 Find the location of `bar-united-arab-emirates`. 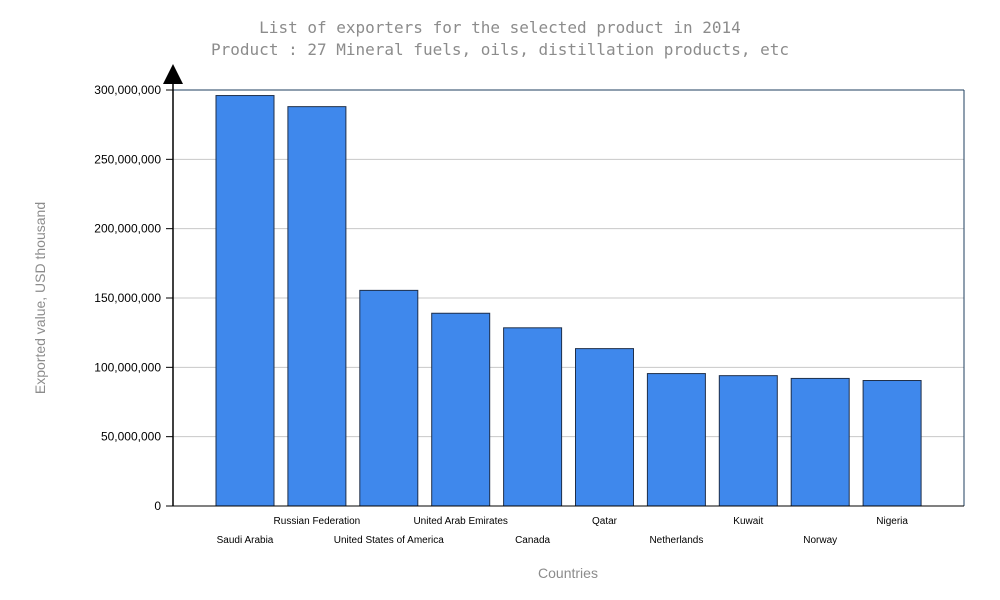

bar-united-arab-emirates is located at coordinates (461, 409).